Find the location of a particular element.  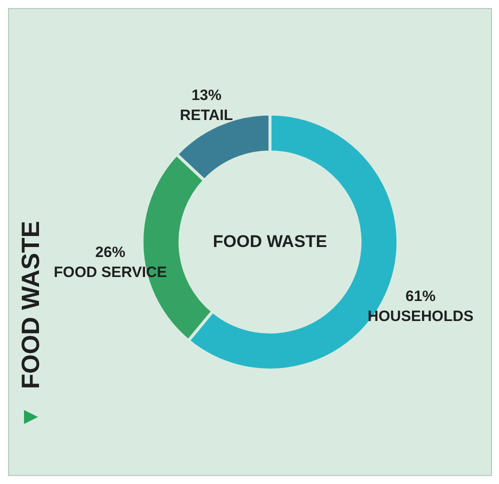

data-label: 13% is located at coordinates (206, 95).